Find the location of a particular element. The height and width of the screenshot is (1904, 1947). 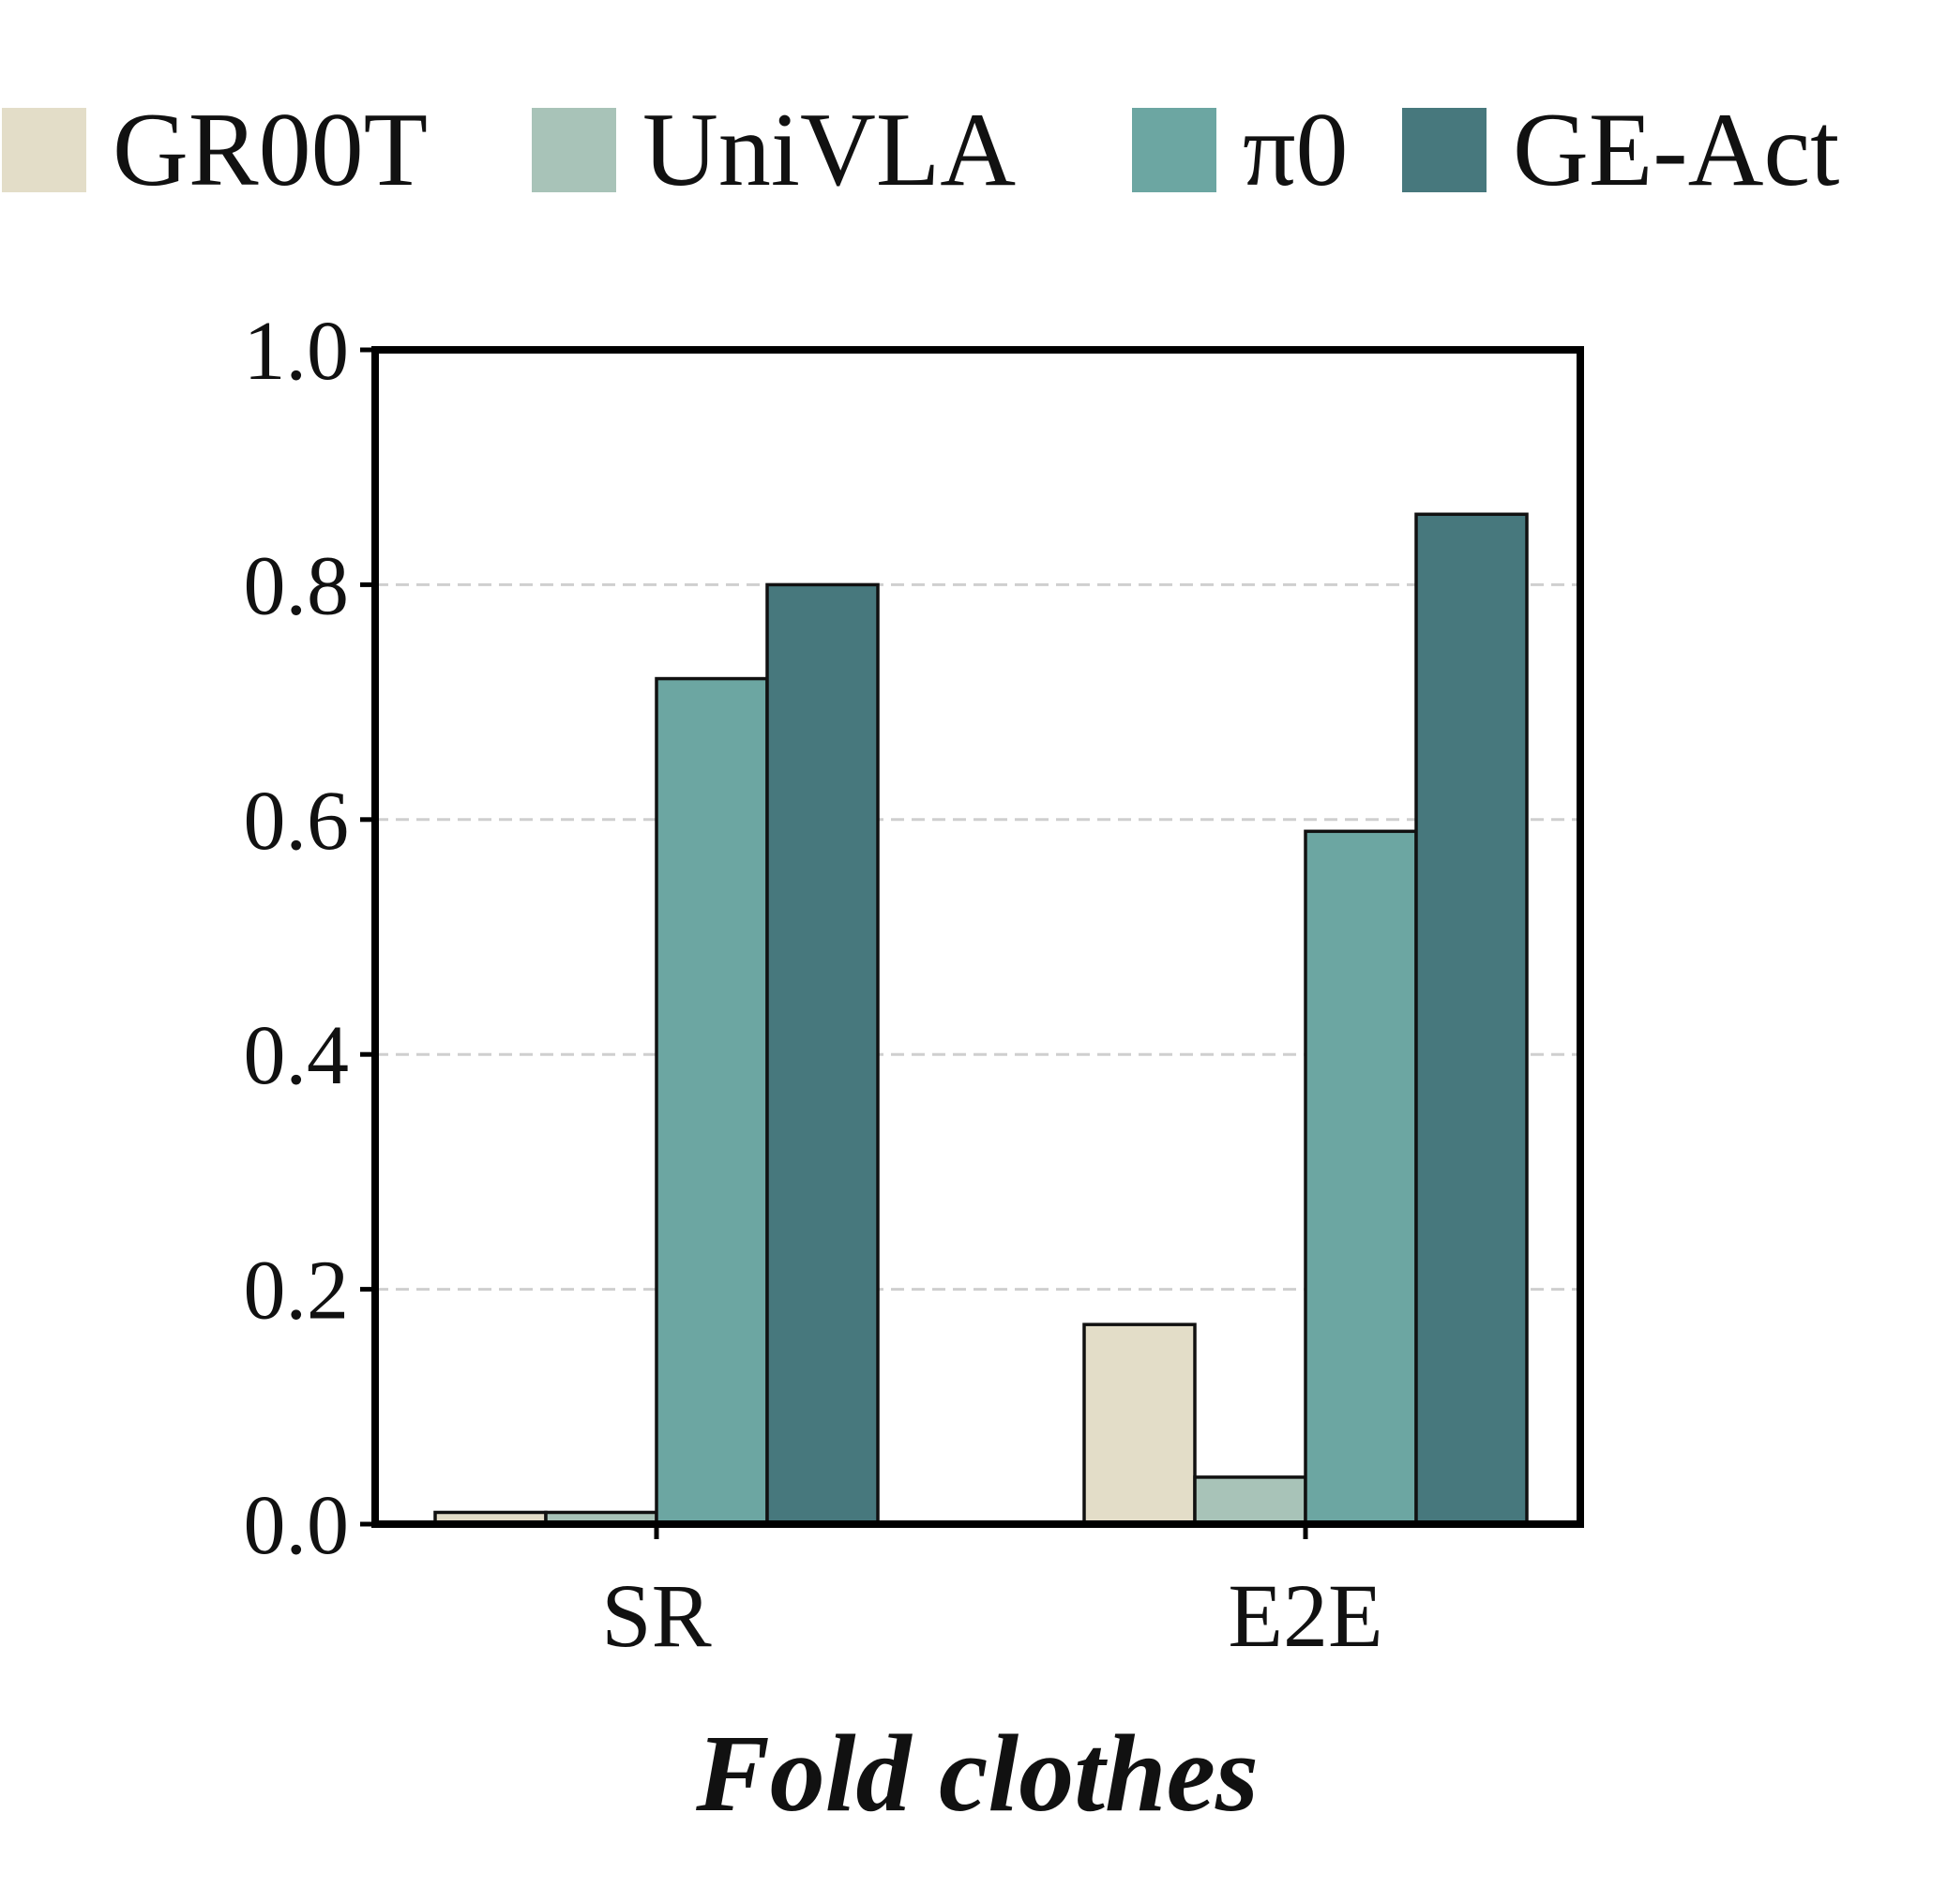

axis-labels: SR E2E Fold clothes is located at coordinates (991, 1700).